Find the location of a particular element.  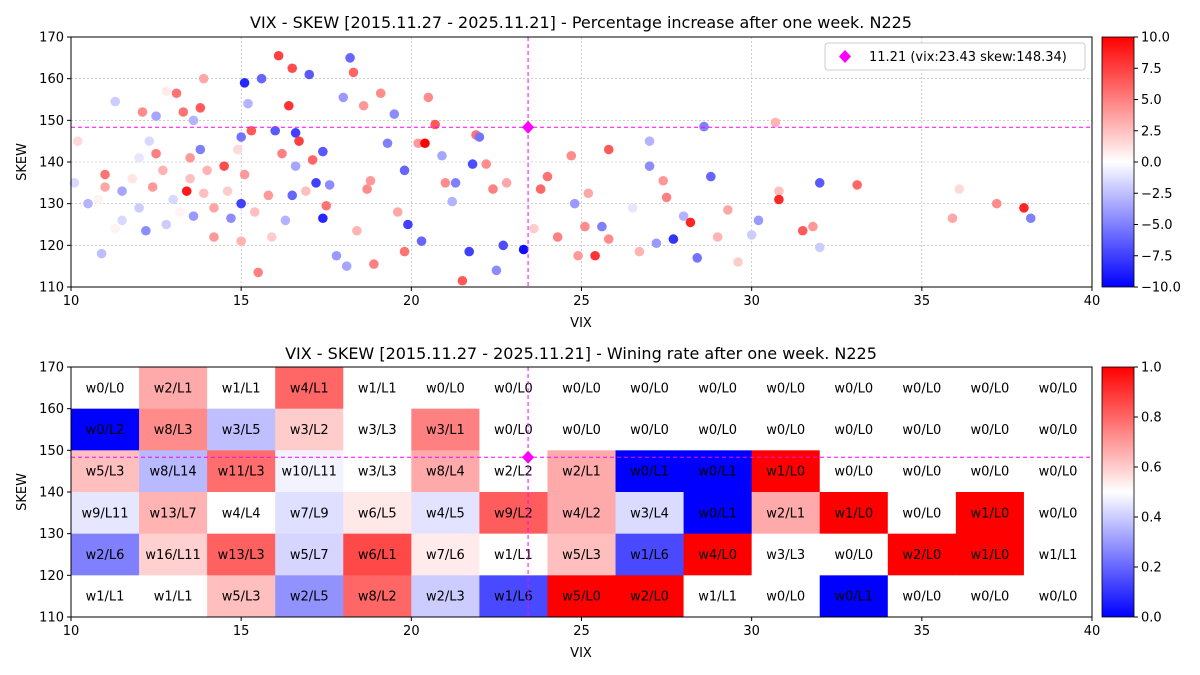

heatmap-cell-label: w2/L1 is located at coordinates (173, 388).